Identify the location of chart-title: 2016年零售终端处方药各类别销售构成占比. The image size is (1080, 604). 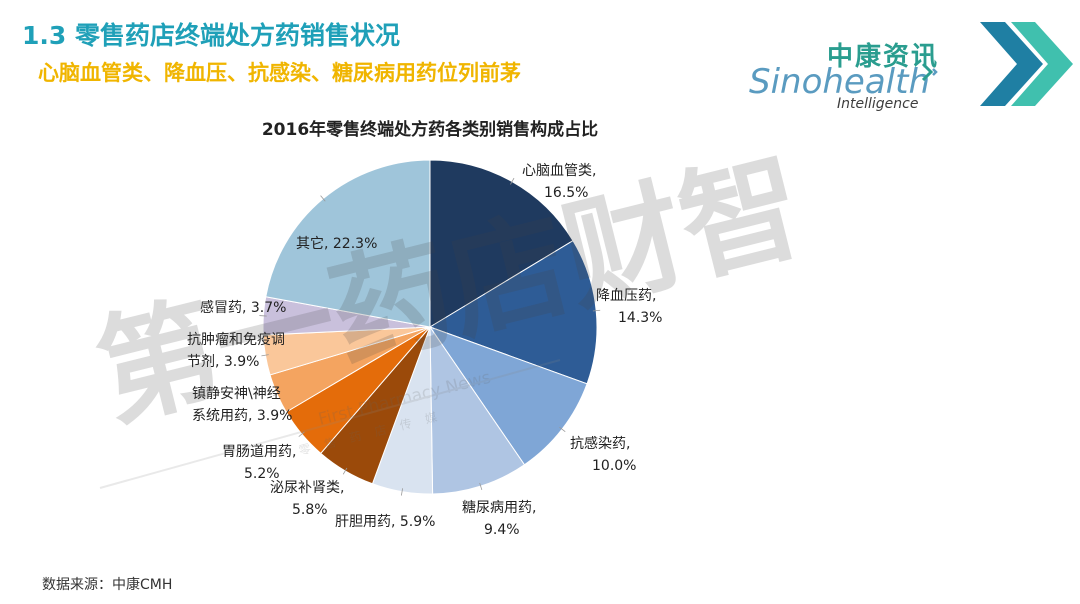
(430, 129).